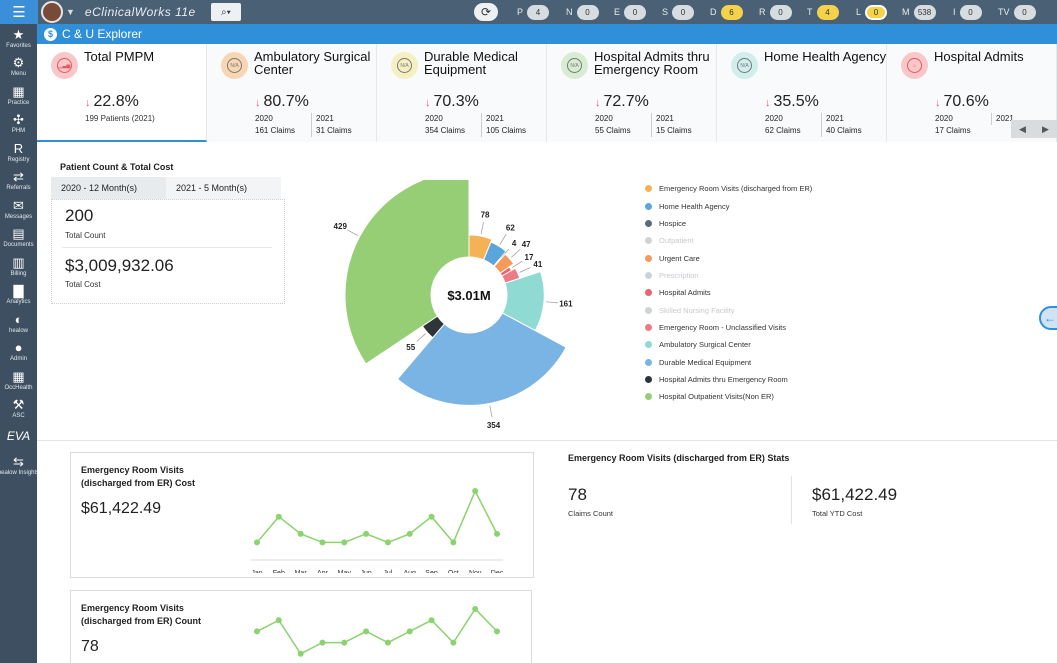 The height and width of the screenshot is (663, 1057). Describe the element at coordinates (122, 93) in the screenshot. I see `kpi-tile: ▁▃▅ Total PMPM ↓ 22.8% 199 Patients (2021)` at that location.